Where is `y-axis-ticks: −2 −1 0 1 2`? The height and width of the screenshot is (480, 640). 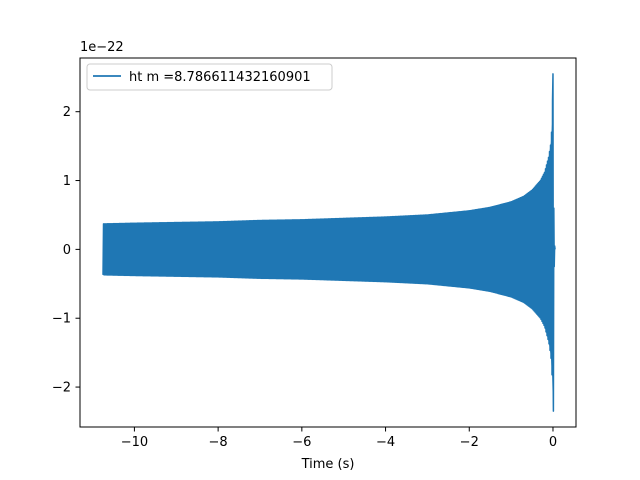 y-axis-ticks: −2 −1 0 1 2 is located at coordinates (66, 250).